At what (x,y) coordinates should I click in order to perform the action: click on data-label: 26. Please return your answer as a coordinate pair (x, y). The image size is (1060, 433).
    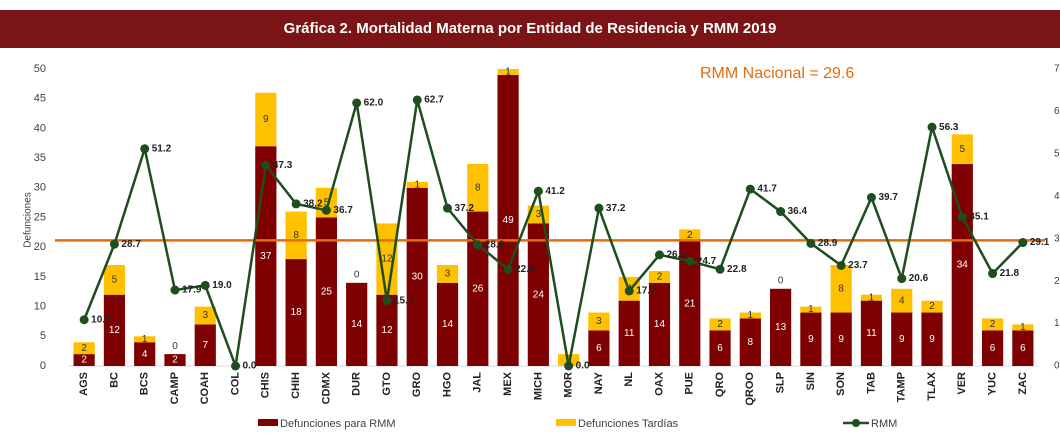
    Looking at the image, I should click on (478, 288).